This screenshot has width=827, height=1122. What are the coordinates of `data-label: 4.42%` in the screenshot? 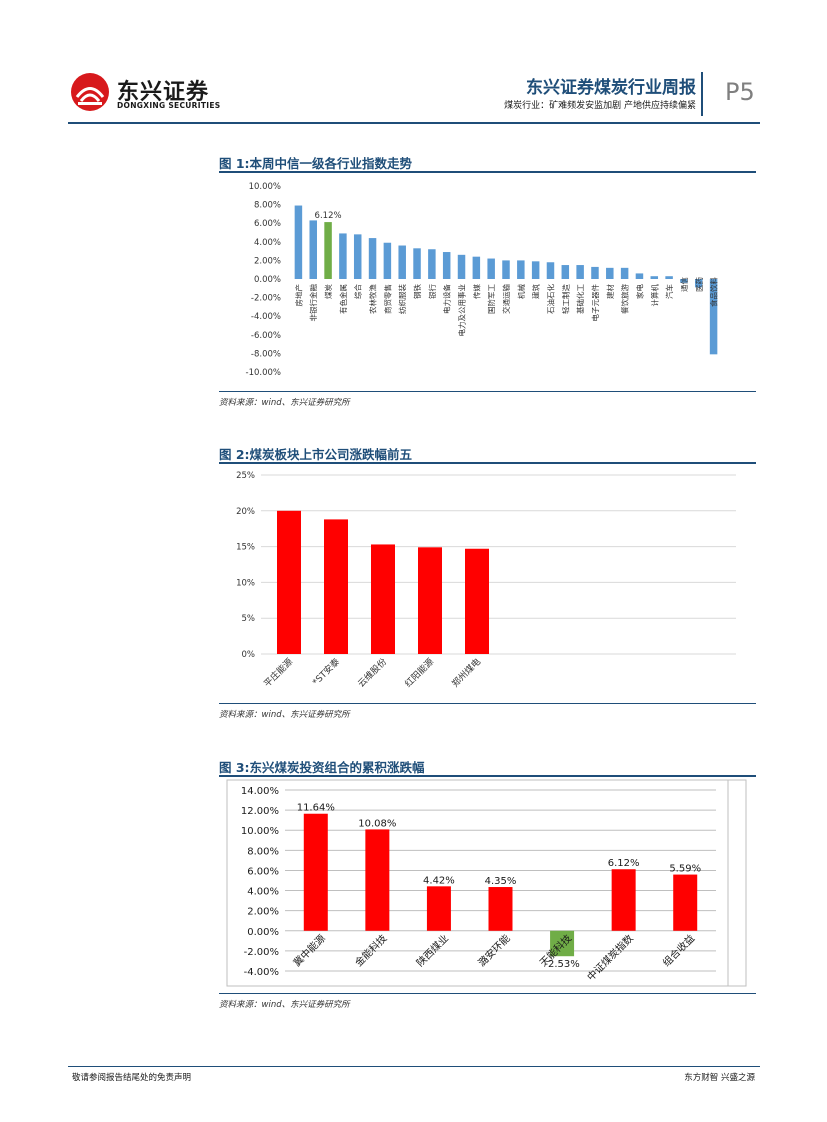 It's located at (439, 880).